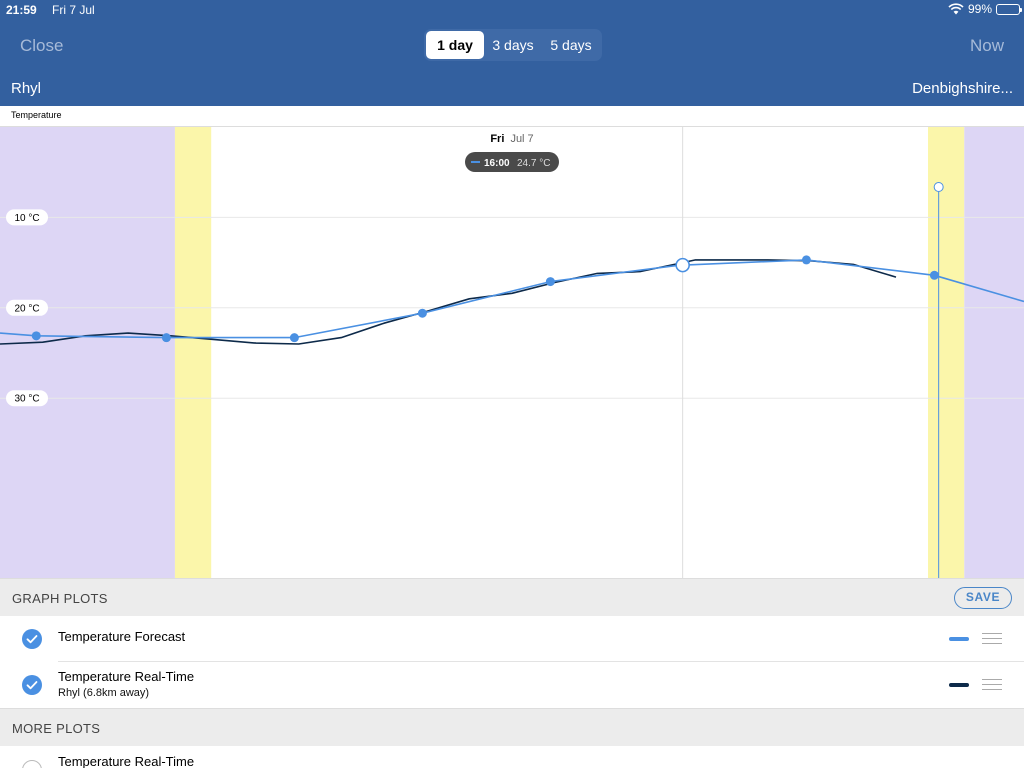 The image size is (1024, 768). I want to click on more-plot-row: Temperature Real-Time, so click(512, 757).